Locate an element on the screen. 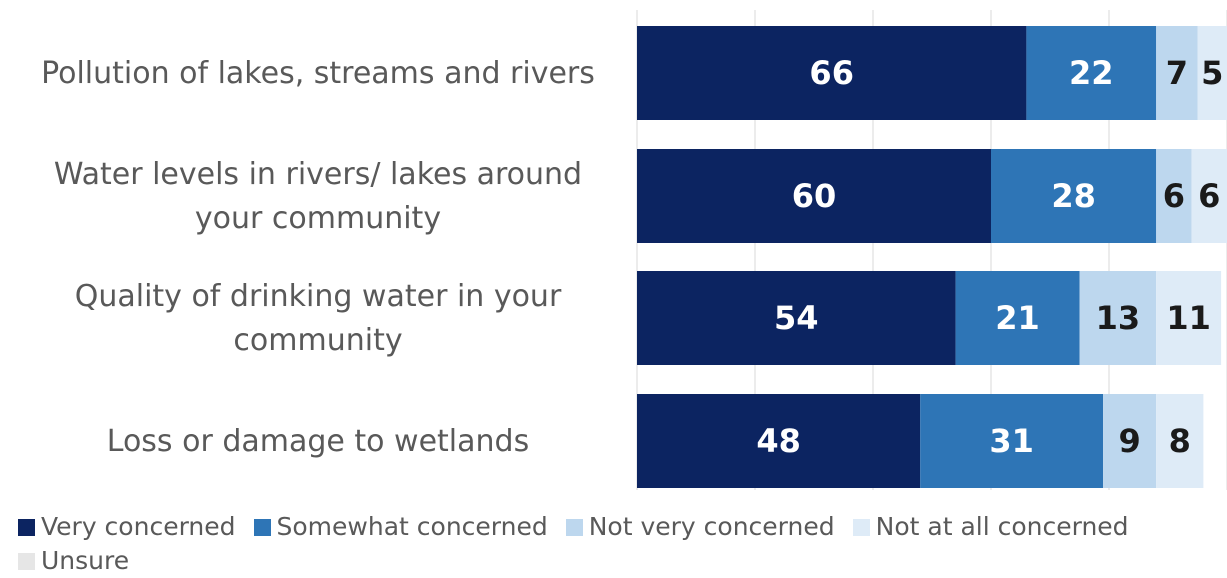  legend-item: Very concerned is located at coordinates (127, 527).